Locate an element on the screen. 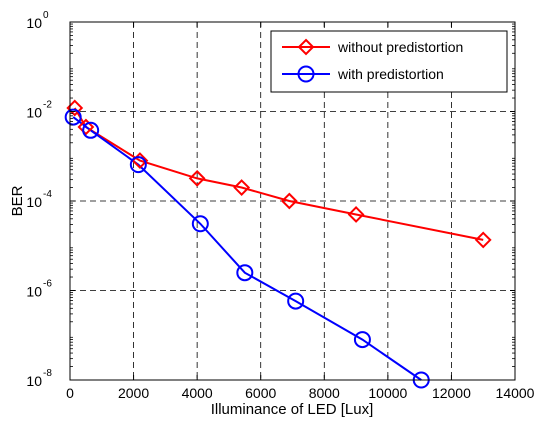  legend: without predistortion with predistortion is located at coordinates (389, 61).